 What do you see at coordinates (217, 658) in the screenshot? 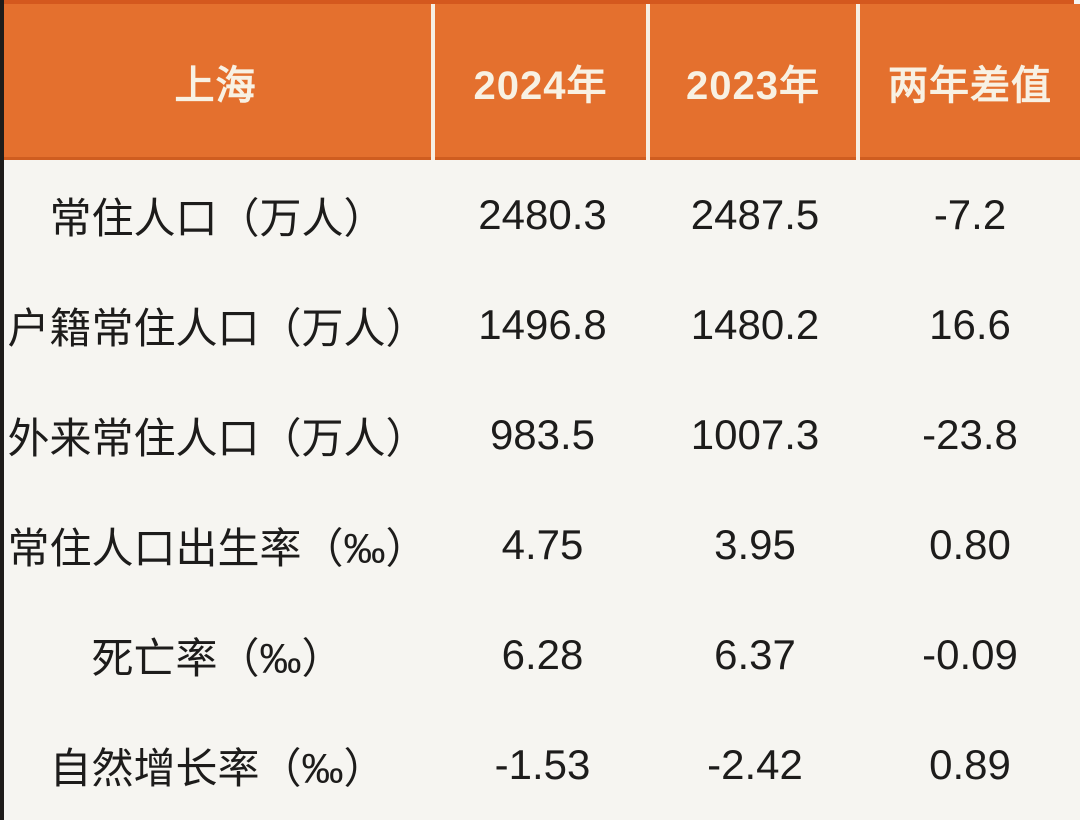
I see `row-label: 死亡率（‰）` at bounding box center [217, 658].